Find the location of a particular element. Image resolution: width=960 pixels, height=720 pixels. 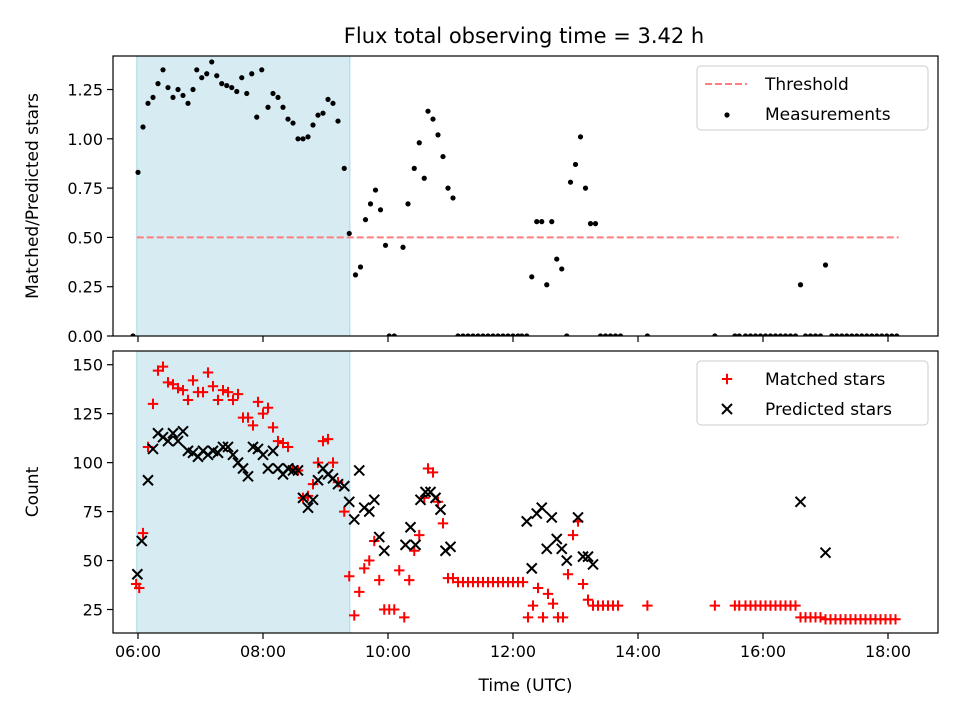

legend: Matched stars Predicted stars is located at coordinates (812, 393).